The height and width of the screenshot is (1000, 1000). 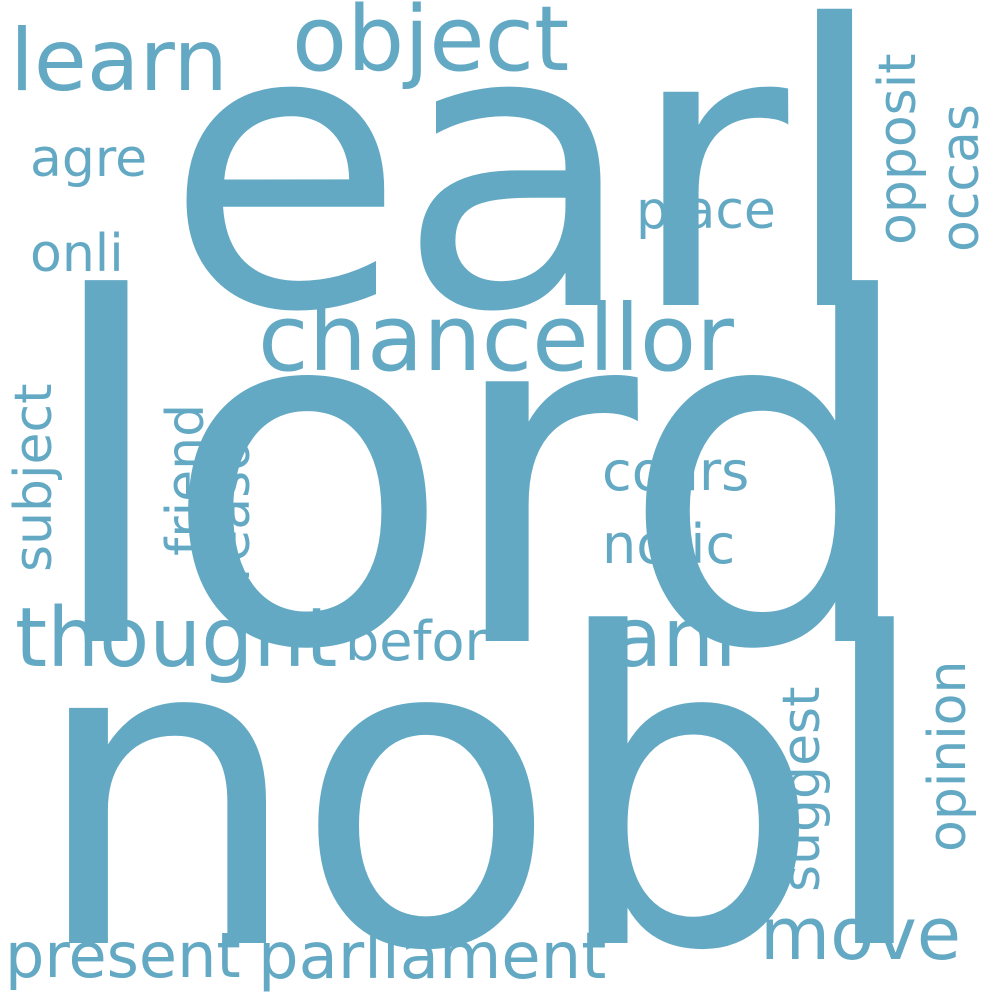 I want to click on word-thought: thought, so click(x=176, y=638).